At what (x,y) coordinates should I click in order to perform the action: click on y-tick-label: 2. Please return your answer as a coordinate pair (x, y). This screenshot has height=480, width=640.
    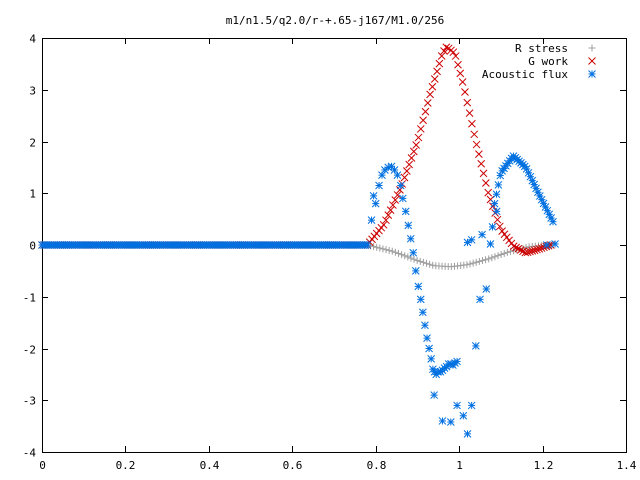
    Looking at the image, I should click on (32, 143).